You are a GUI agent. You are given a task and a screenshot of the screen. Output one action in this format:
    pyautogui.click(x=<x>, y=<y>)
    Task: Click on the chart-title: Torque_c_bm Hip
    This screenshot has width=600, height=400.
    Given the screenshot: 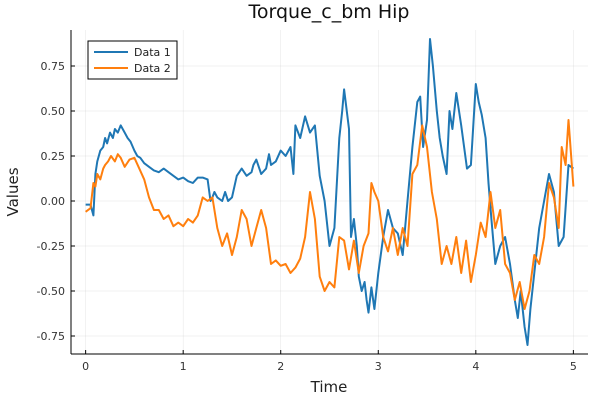 What is the action you would take?
    pyautogui.click(x=329, y=12)
    